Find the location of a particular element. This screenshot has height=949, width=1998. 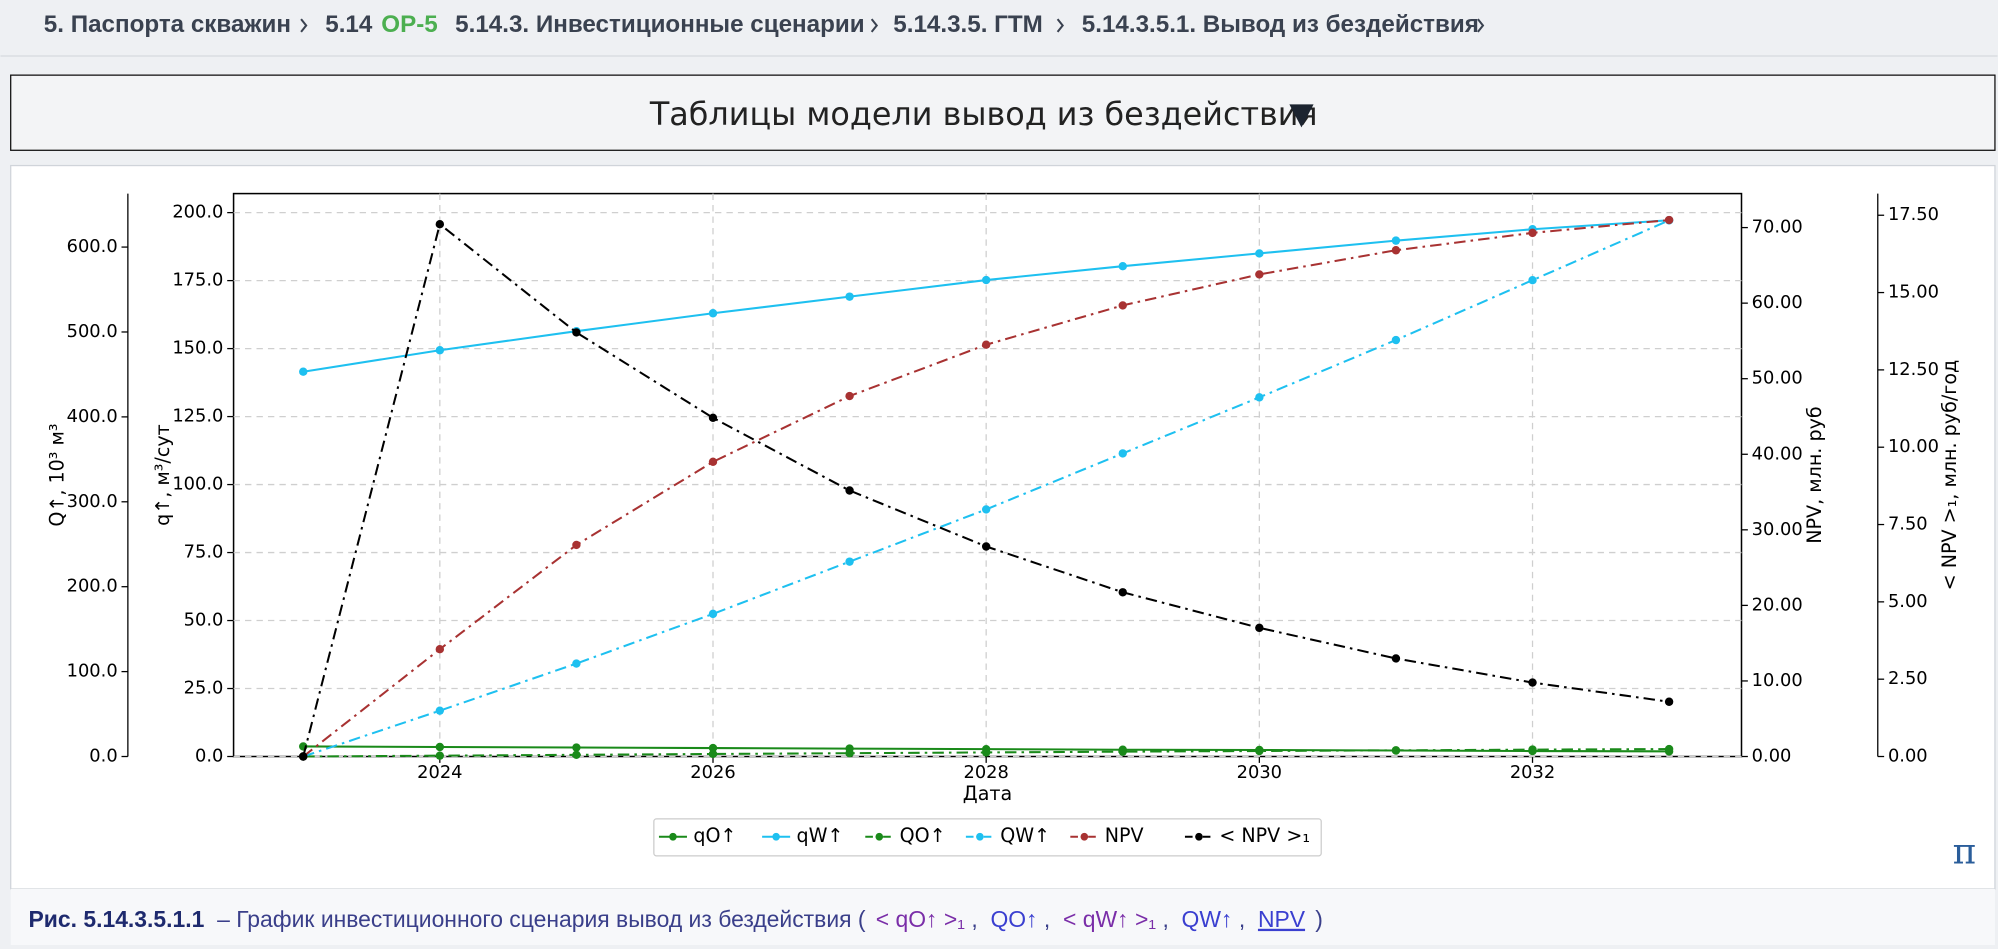

x-tick-label: 2028 is located at coordinates (985, 772).